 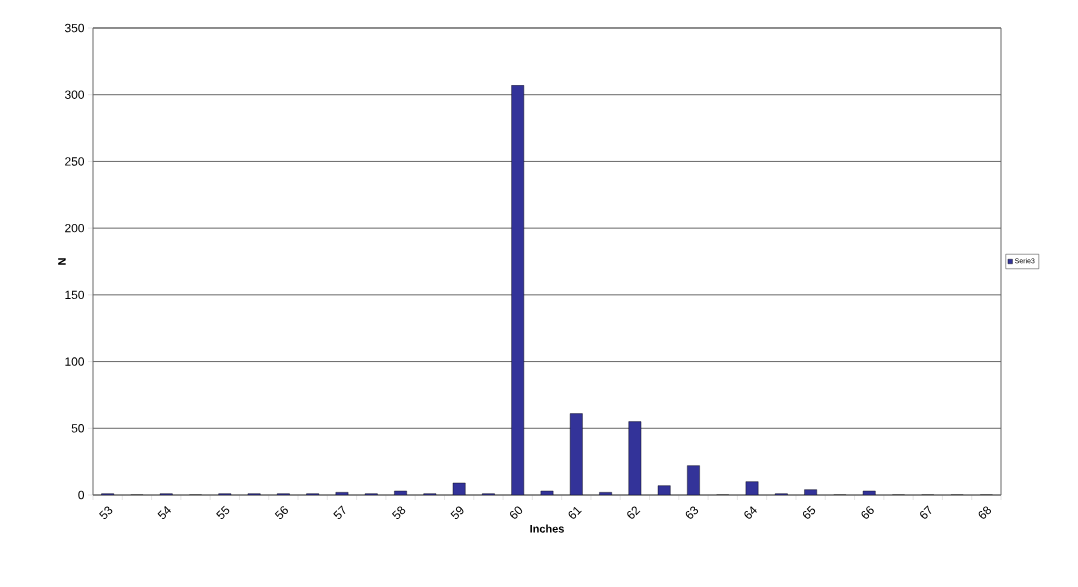 I want to click on y-tick-label: 250, so click(x=75, y=161).